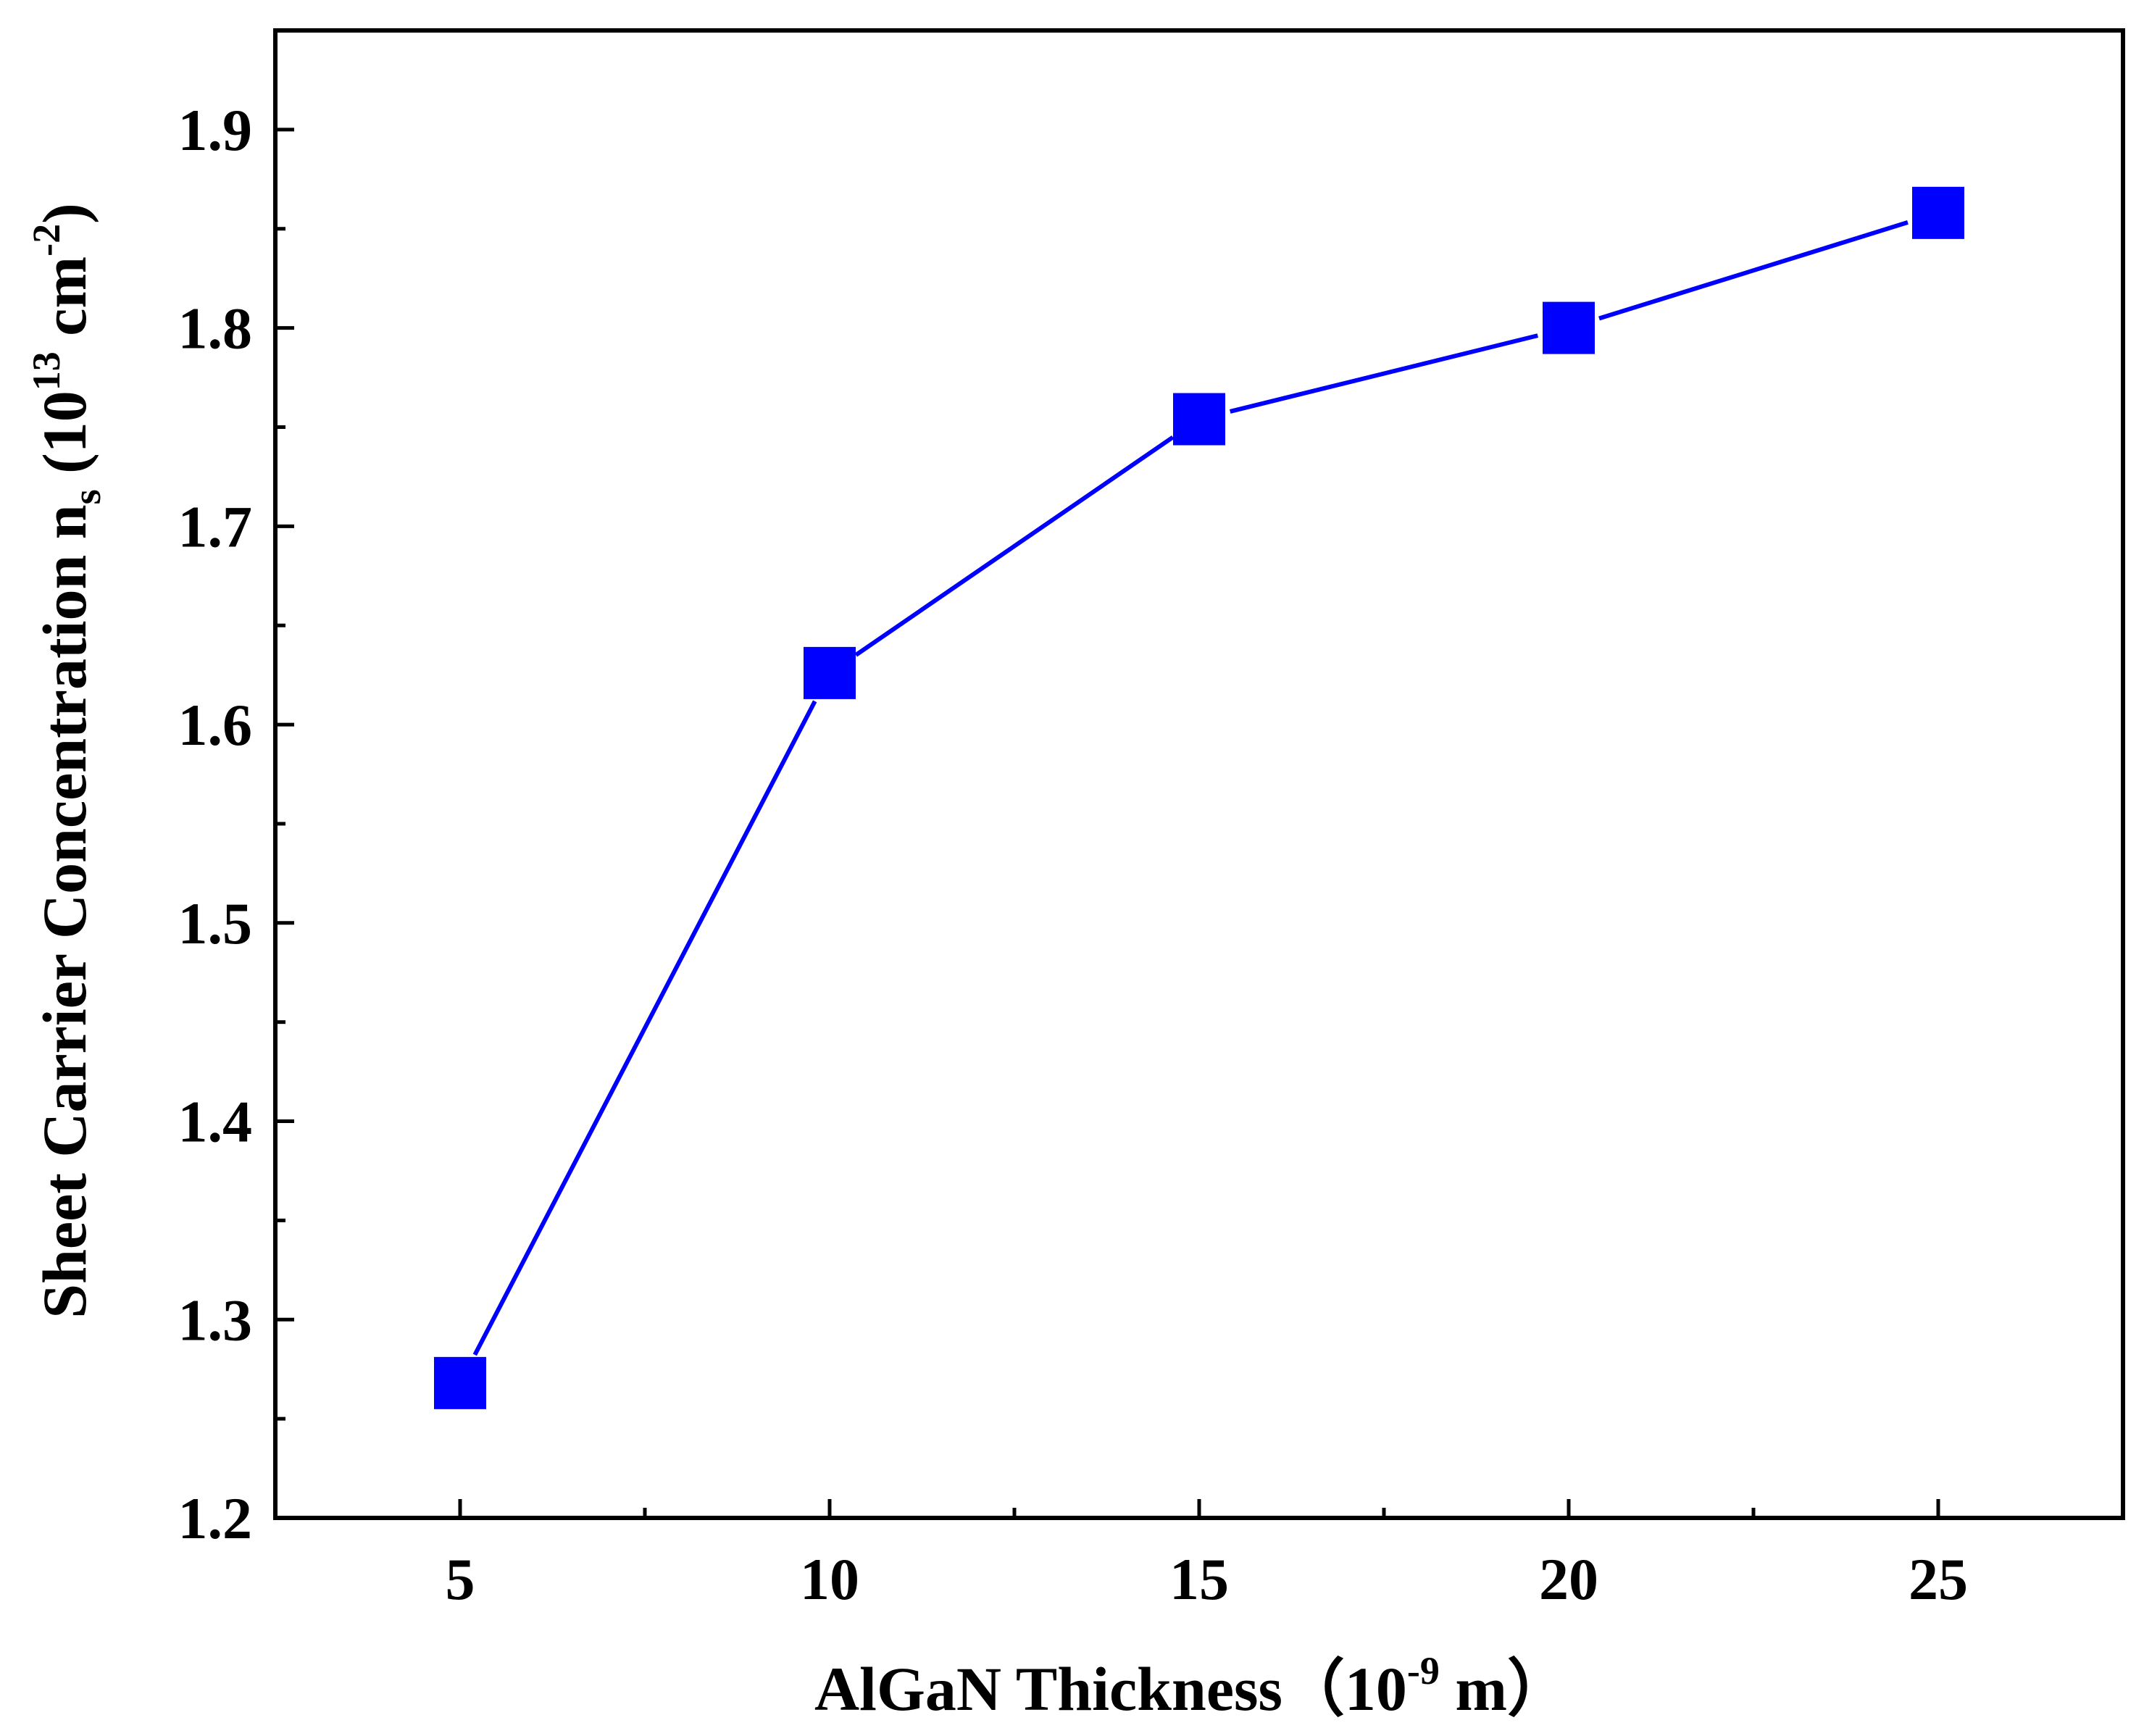  I want to click on y-axis-title-unit-mid: cm, so click(64, 303).